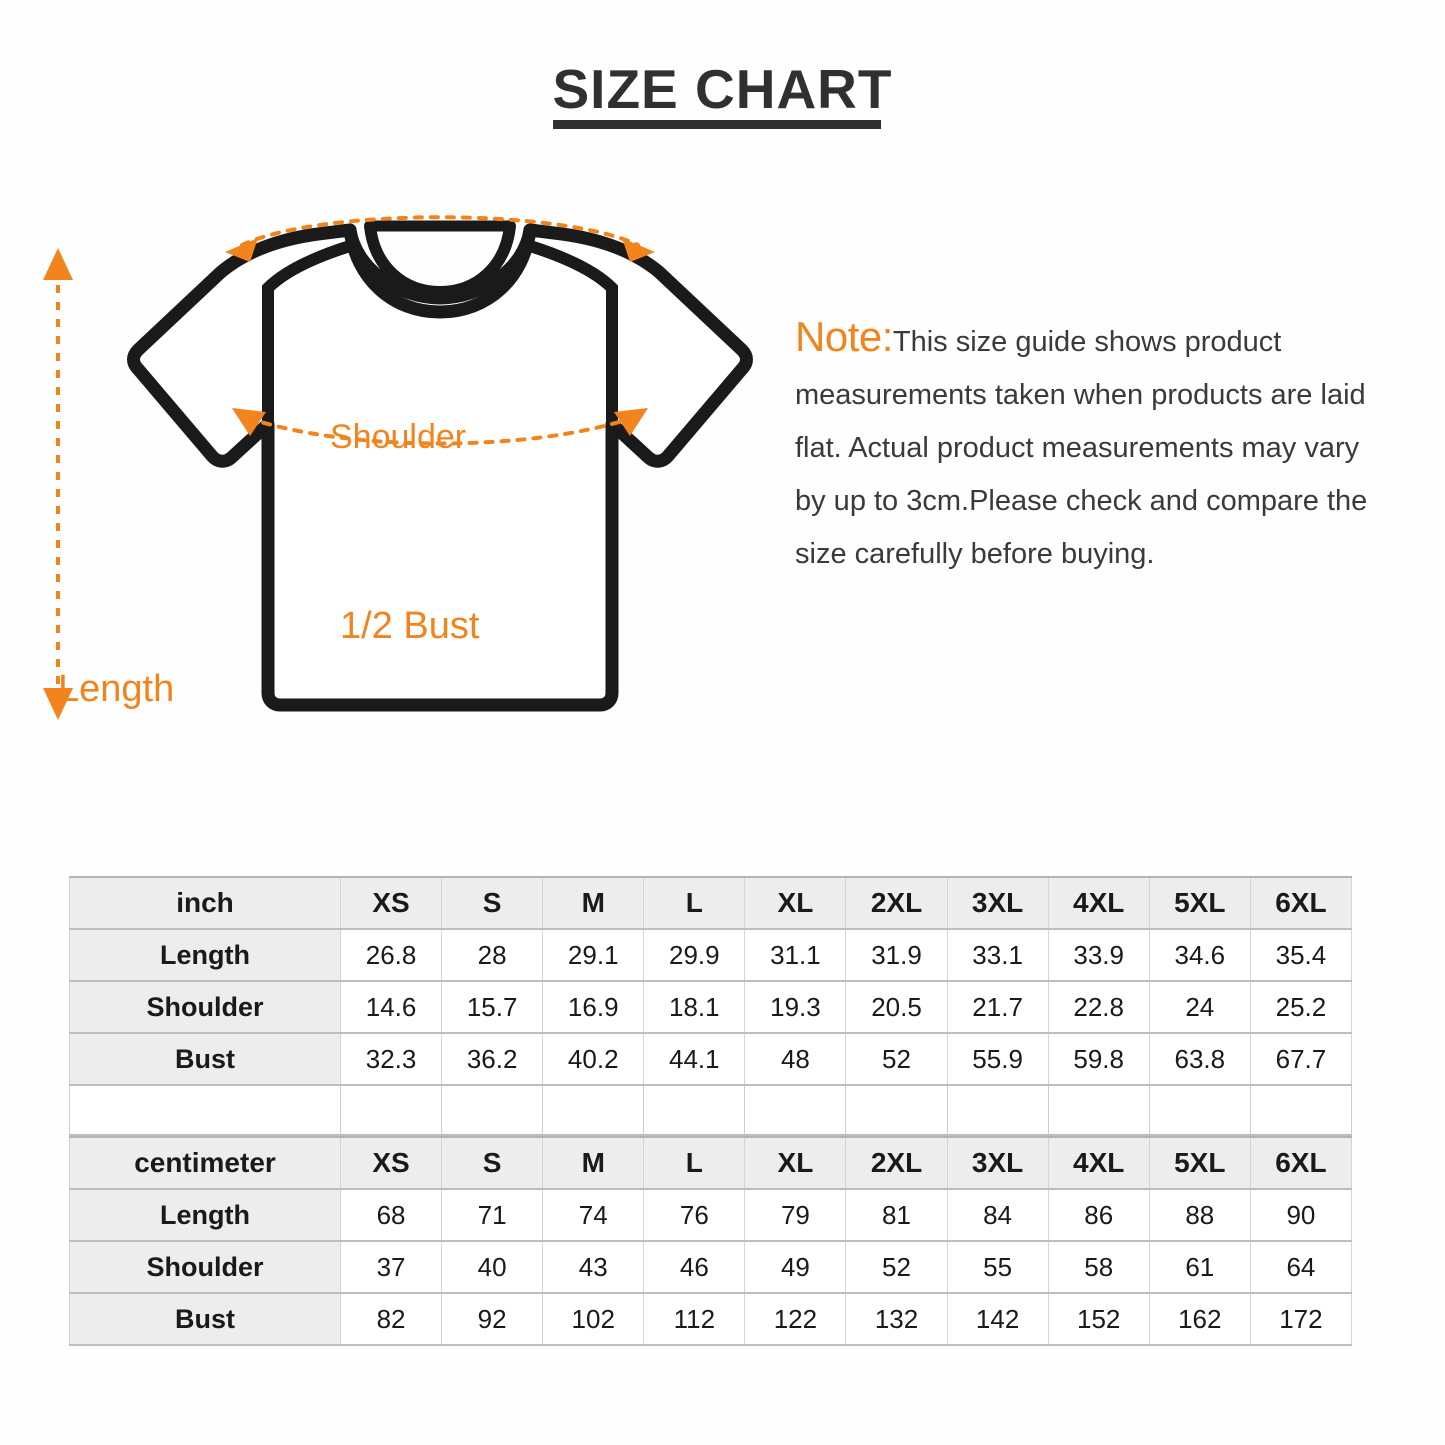  Describe the element at coordinates (492, 955) in the screenshot. I see `table-cell: 28` at that location.